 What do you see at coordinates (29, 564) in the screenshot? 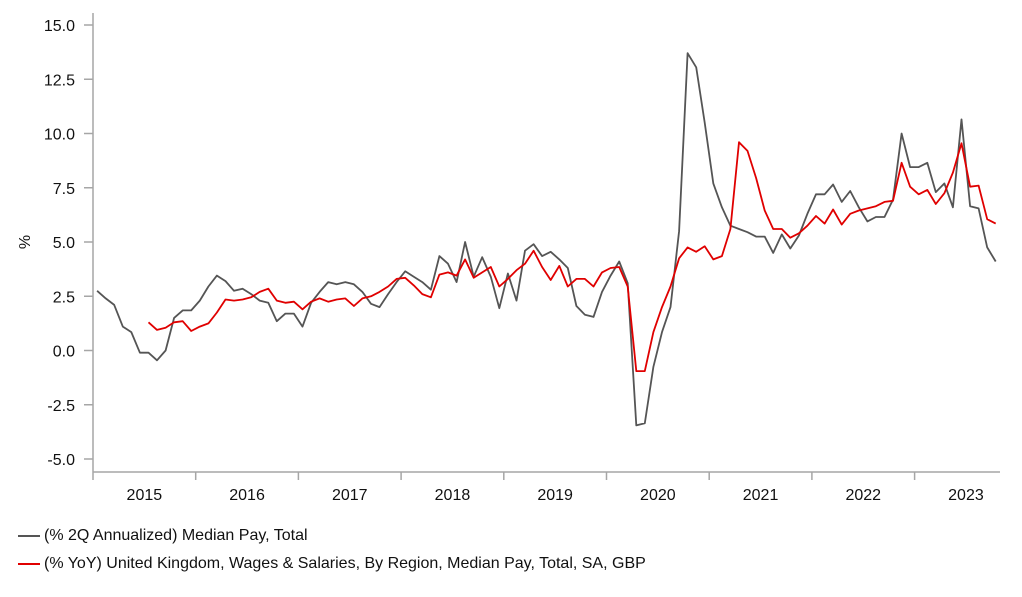
I see `legend-swatch-red` at bounding box center [29, 564].